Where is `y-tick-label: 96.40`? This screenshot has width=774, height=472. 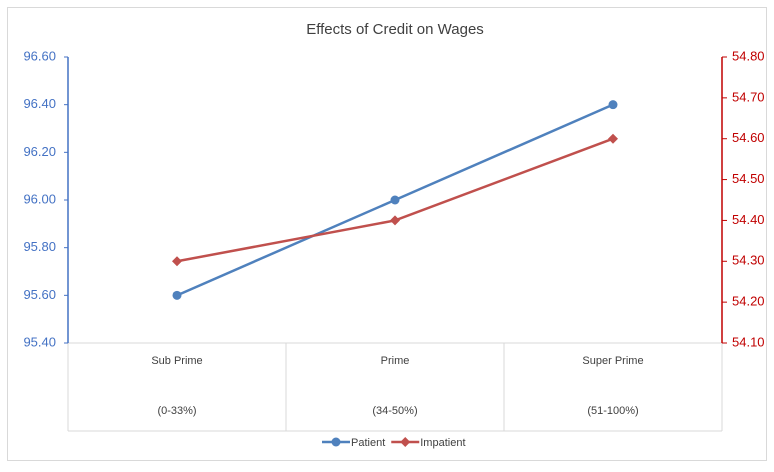 y-tick-label: 96.40 is located at coordinates (39, 103).